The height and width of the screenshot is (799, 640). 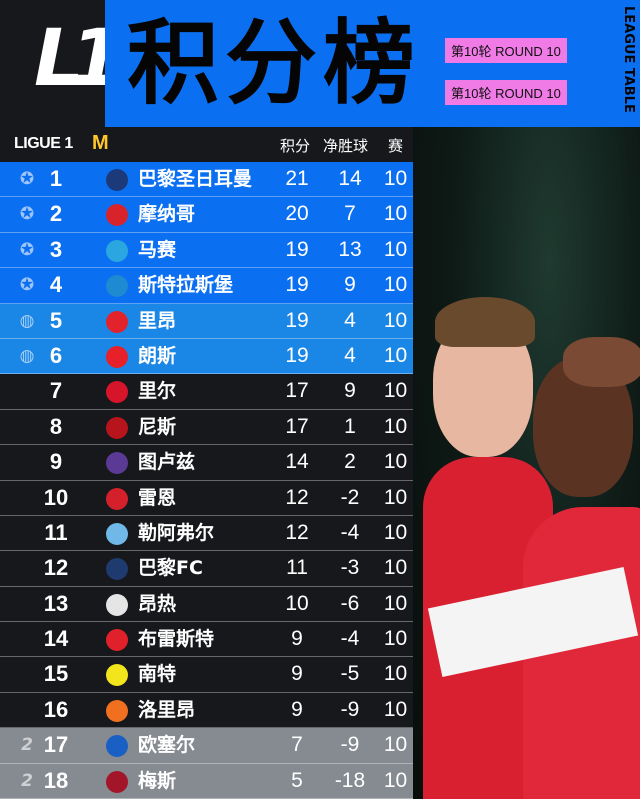 I want to click on ligue1-brand: LIGUE 1, so click(x=43, y=143).